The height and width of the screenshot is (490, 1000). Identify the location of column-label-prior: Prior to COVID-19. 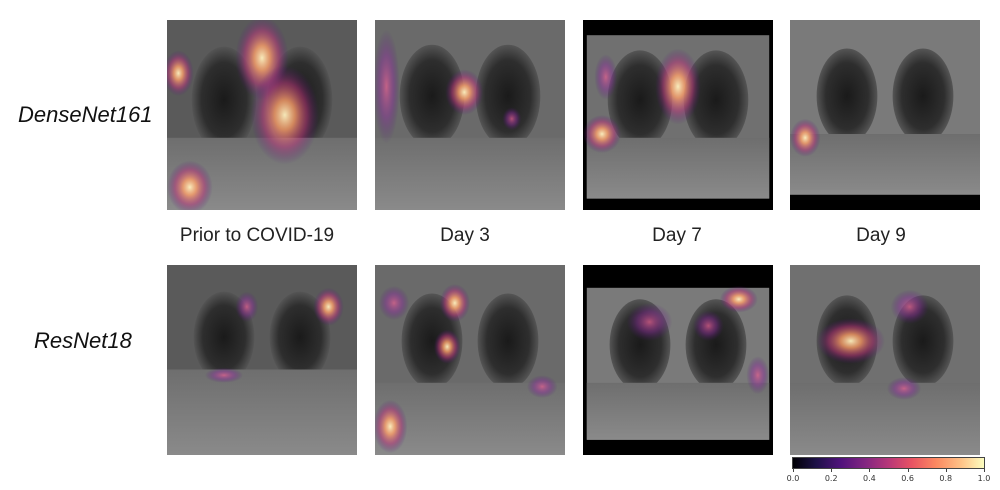
(257, 235).